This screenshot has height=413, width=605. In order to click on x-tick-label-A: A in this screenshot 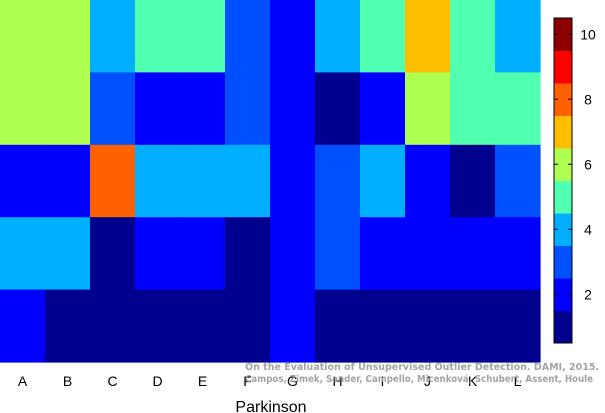, I will do `click(23, 381)`.